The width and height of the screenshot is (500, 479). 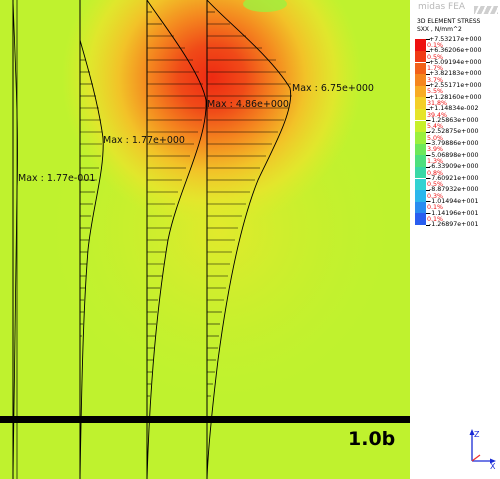 I want to click on legend-subtitle: SXX , N/mm^2, so click(x=439, y=29).